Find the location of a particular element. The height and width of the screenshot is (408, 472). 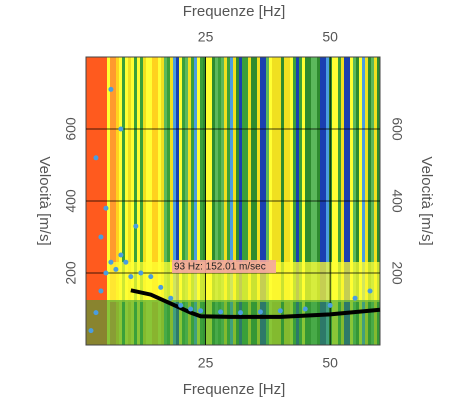

x-tick-label-top: 25 is located at coordinates (206, 37).